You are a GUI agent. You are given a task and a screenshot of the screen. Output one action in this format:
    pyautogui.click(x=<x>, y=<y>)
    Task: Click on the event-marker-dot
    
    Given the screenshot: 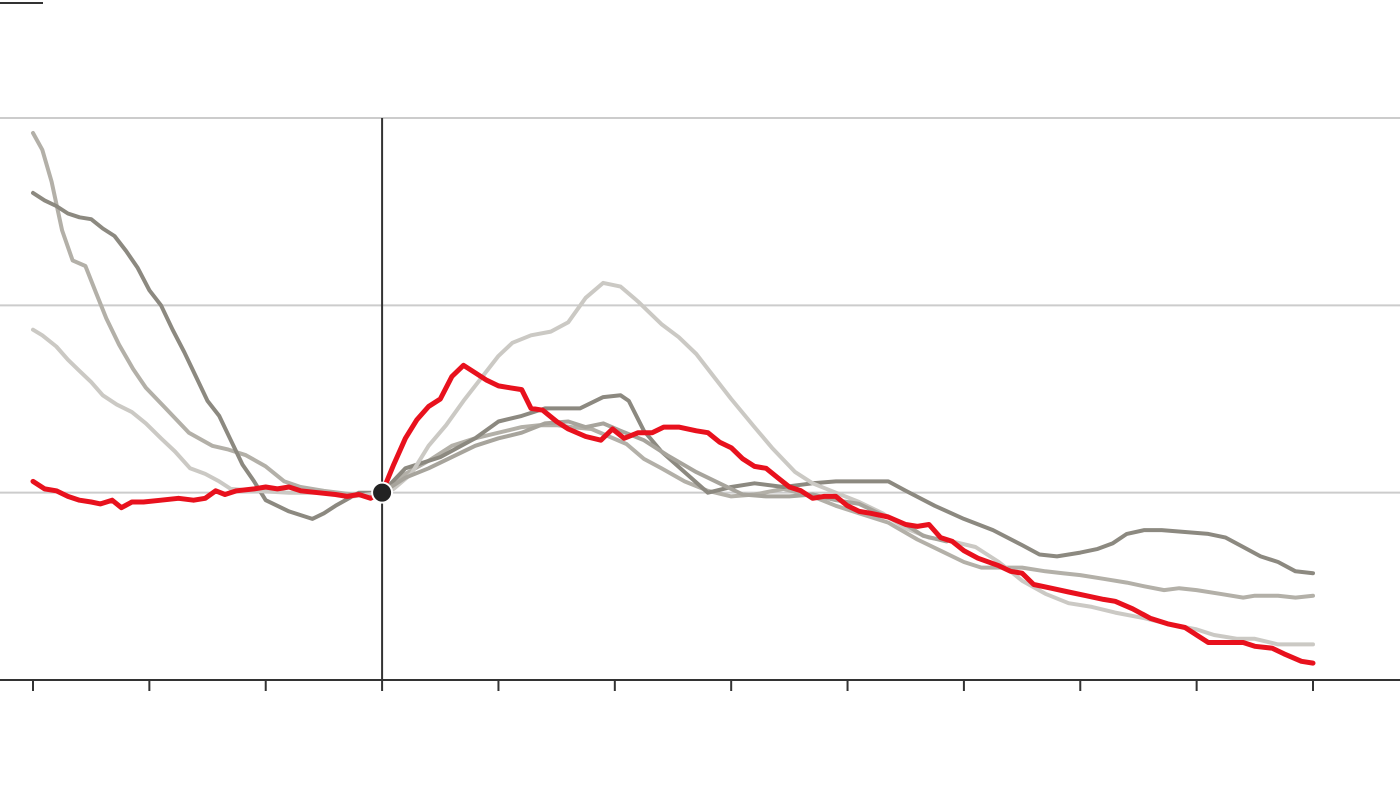 What is the action you would take?
    pyautogui.click(x=382, y=492)
    